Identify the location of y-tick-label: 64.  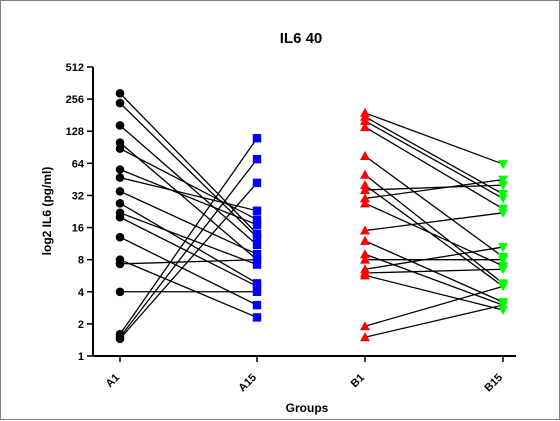
(78, 164).